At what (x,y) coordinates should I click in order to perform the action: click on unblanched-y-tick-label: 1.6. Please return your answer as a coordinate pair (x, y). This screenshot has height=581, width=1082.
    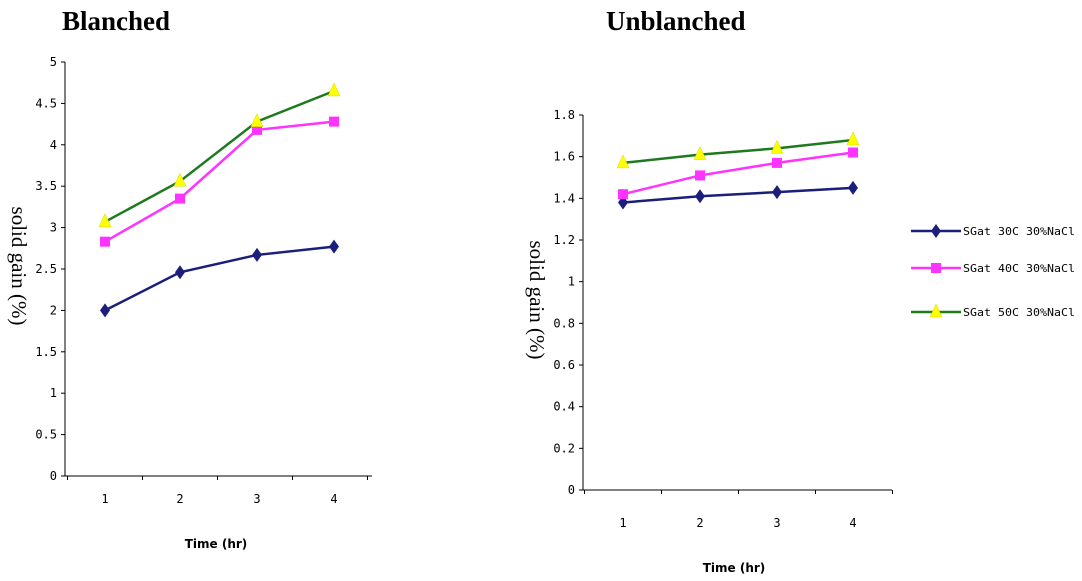
    Looking at the image, I should click on (564, 157).